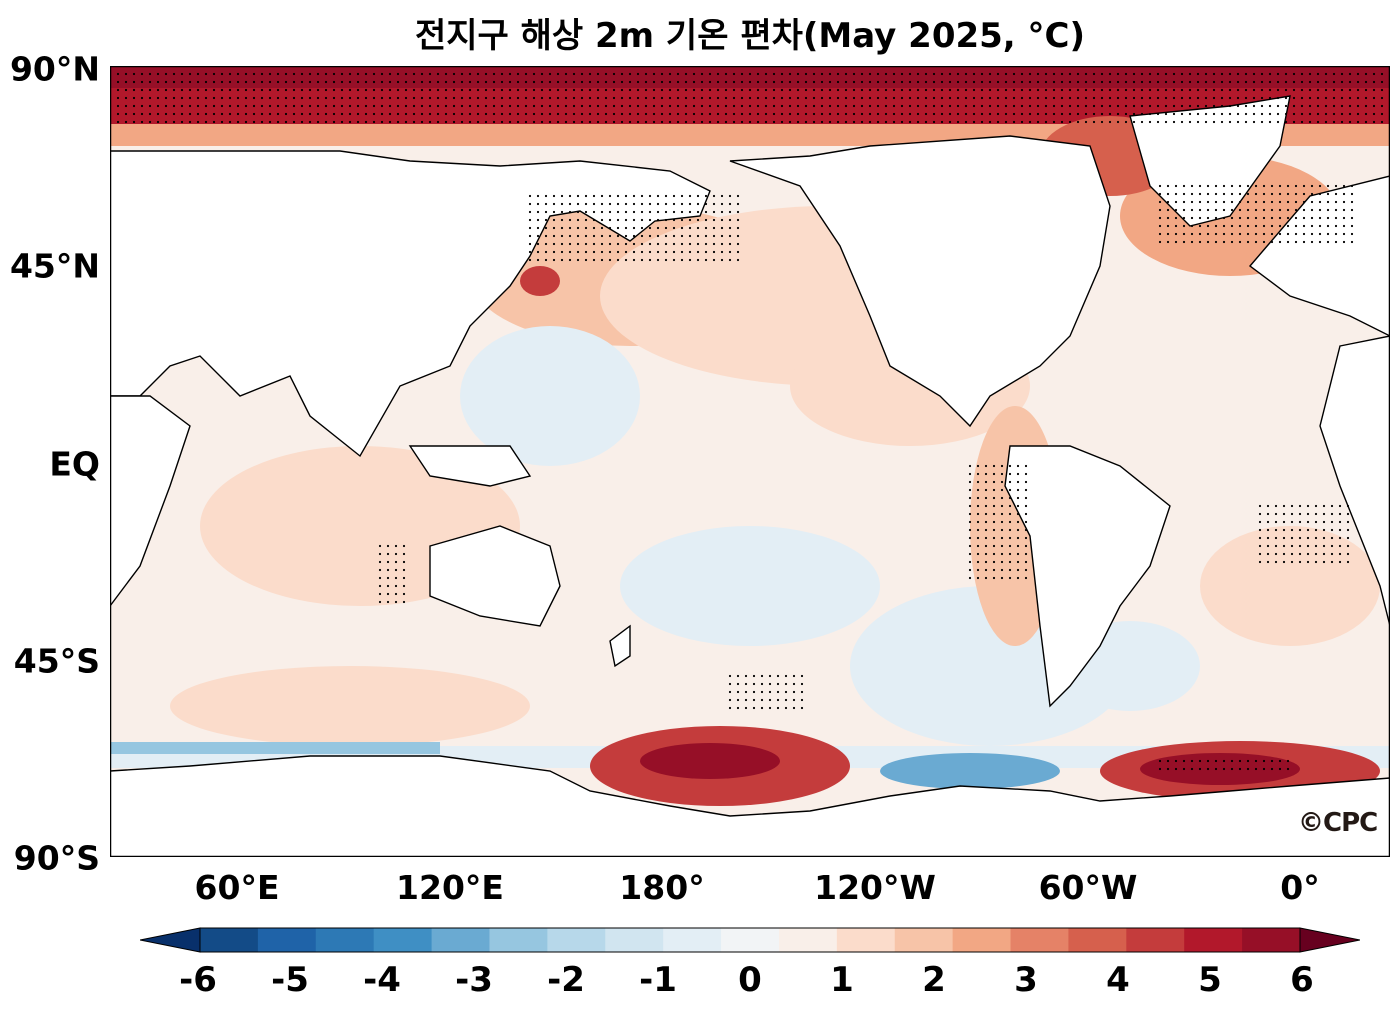  Describe the element at coordinates (290, 980) in the screenshot. I see `colorbar-tick--5: -5` at that location.